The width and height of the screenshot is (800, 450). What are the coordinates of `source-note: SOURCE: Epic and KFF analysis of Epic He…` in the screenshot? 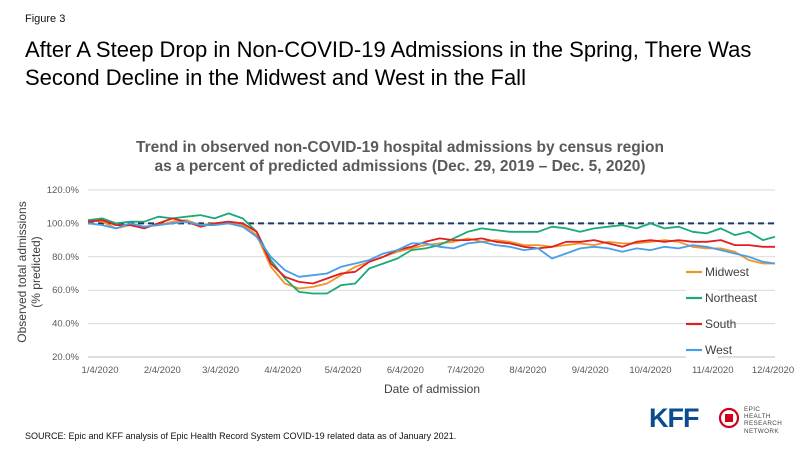 It's located at (241, 436).